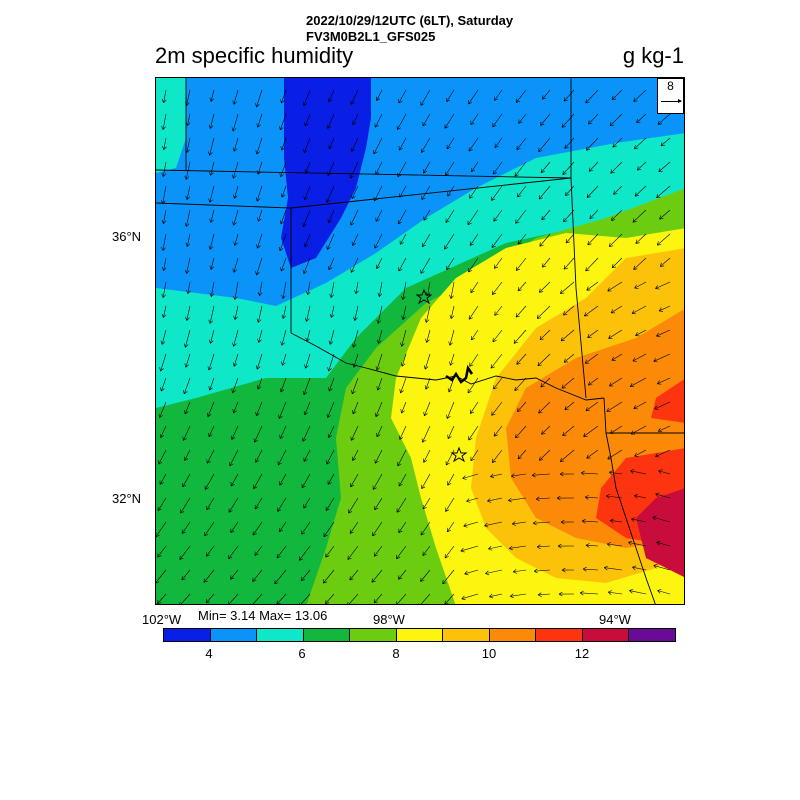 The width and height of the screenshot is (800, 800). Describe the element at coordinates (670, 86) in the screenshot. I see `reference-vector-label: 8` at that location.